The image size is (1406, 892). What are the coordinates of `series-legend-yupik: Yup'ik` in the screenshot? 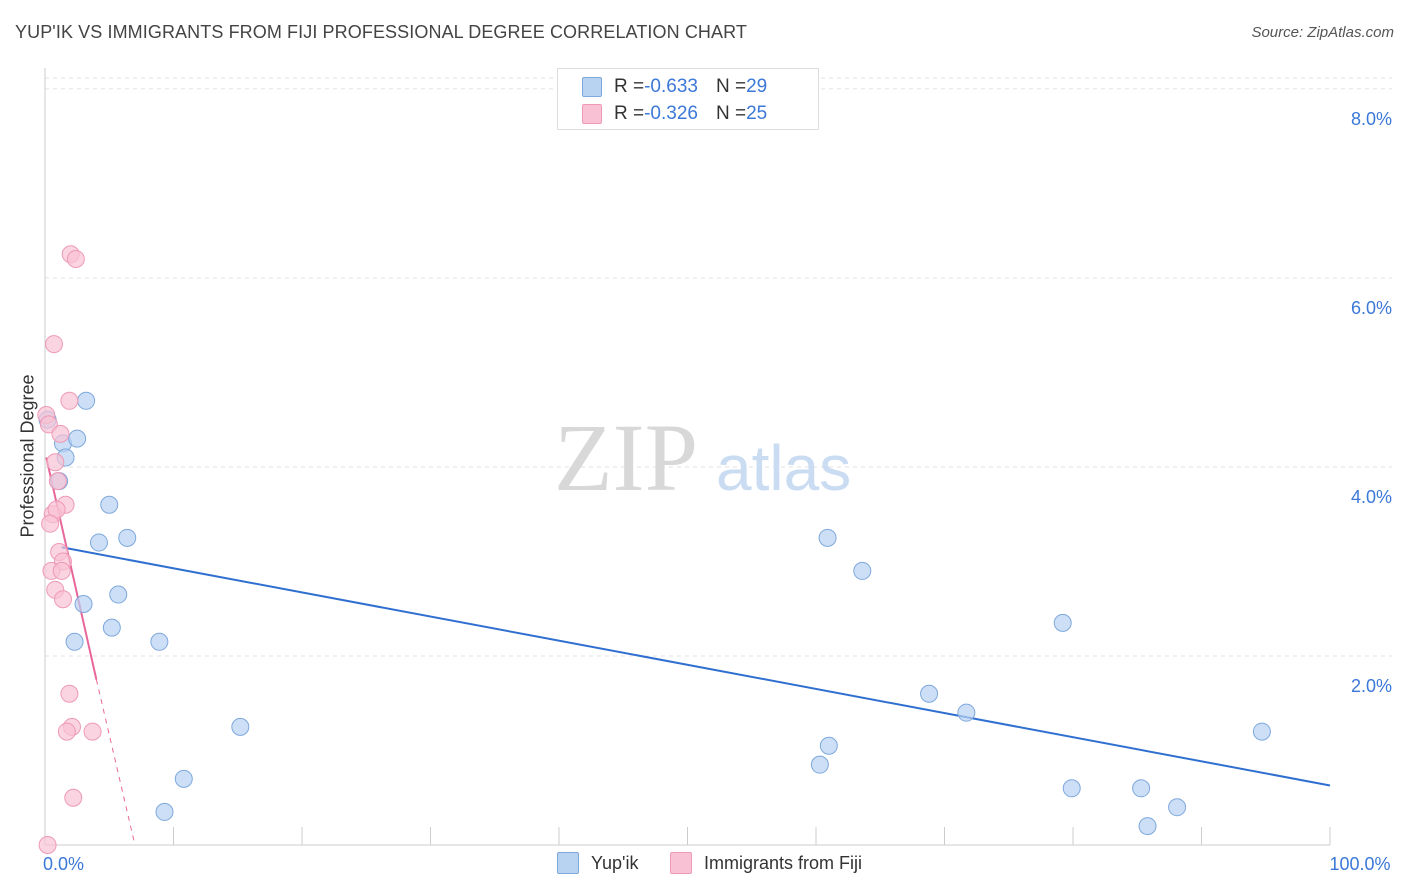 It's located at (597, 863).